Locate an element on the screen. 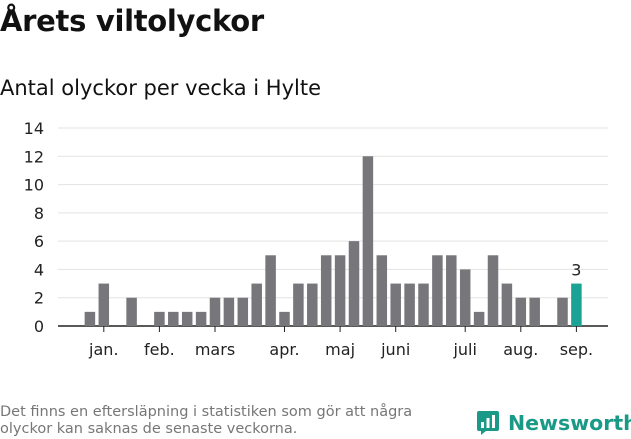 This screenshot has width=631, height=439. data-labels: 3 is located at coordinates (576, 270).